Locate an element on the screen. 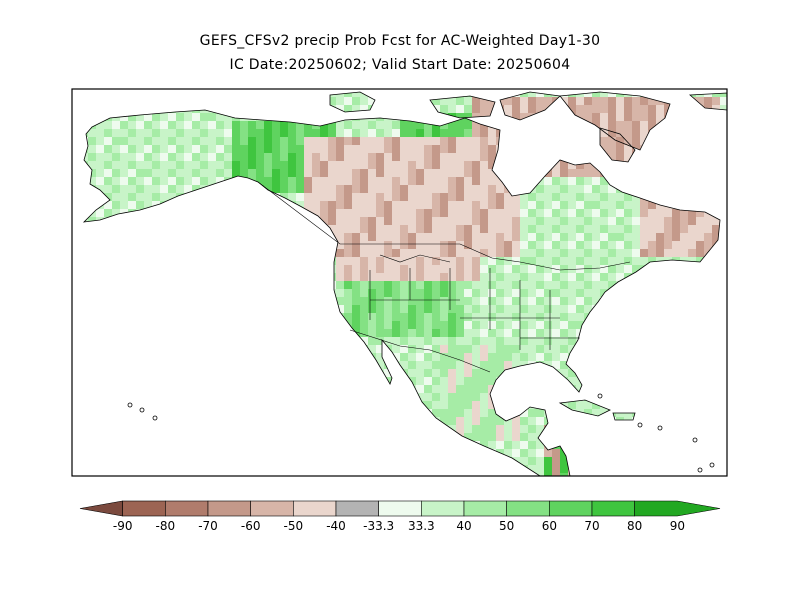 The image size is (800, 600). legend-swatch is located at coordinates (528, 508).